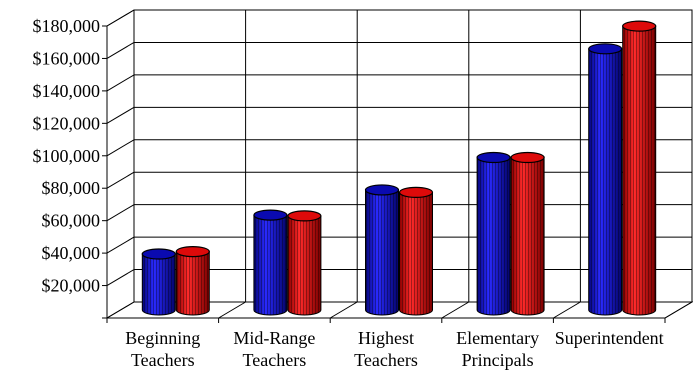  Describe the element at coordinates (386, 349) in the screenshot. I see `x-tick-label: Highest Teachers` at that location.